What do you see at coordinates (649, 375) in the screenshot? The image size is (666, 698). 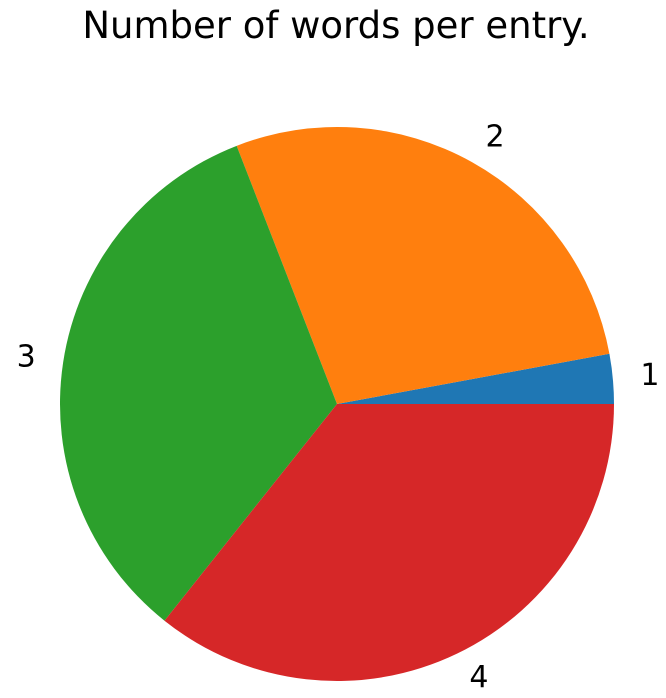 I see `pie-label-1: 1` at bounding box center [649, 375].